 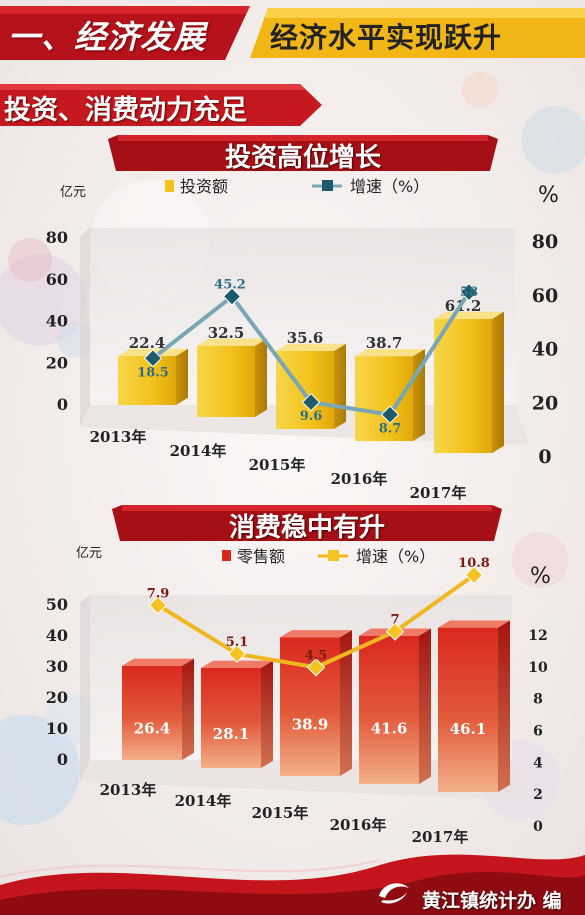 I want to click on legend-swatch-bar, so click(x=169, y=186).